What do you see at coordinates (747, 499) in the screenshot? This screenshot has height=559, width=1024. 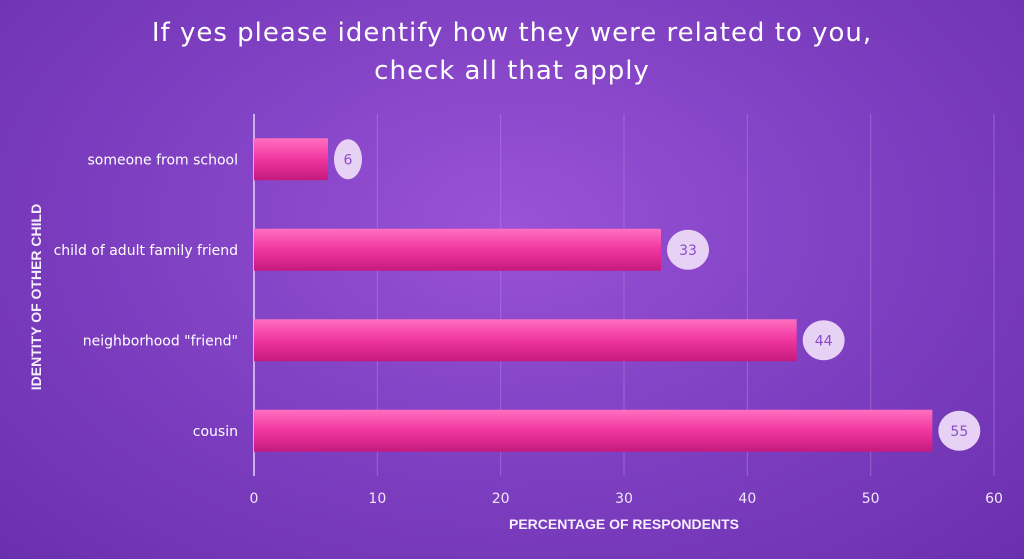 I see `x-tick-label: 40` at bounding box center [747, 499].